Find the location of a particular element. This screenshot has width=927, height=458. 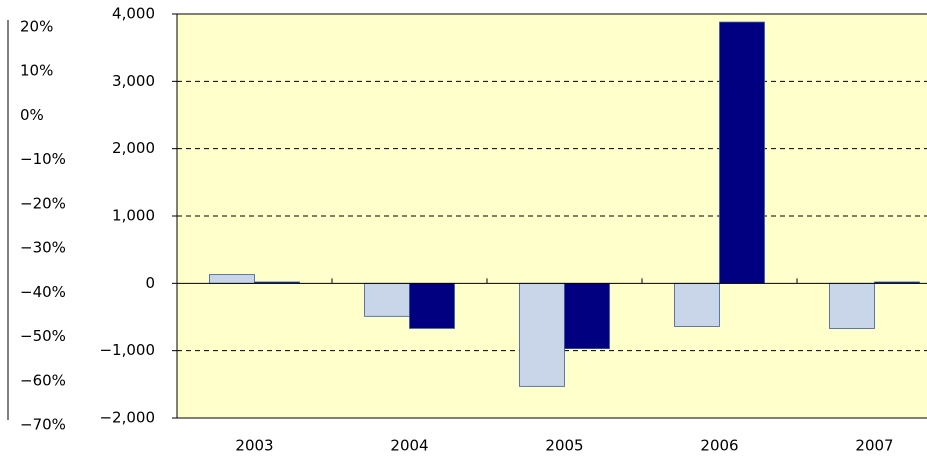

y-tick-label: 2,000 is located at coordinates (133, 148).